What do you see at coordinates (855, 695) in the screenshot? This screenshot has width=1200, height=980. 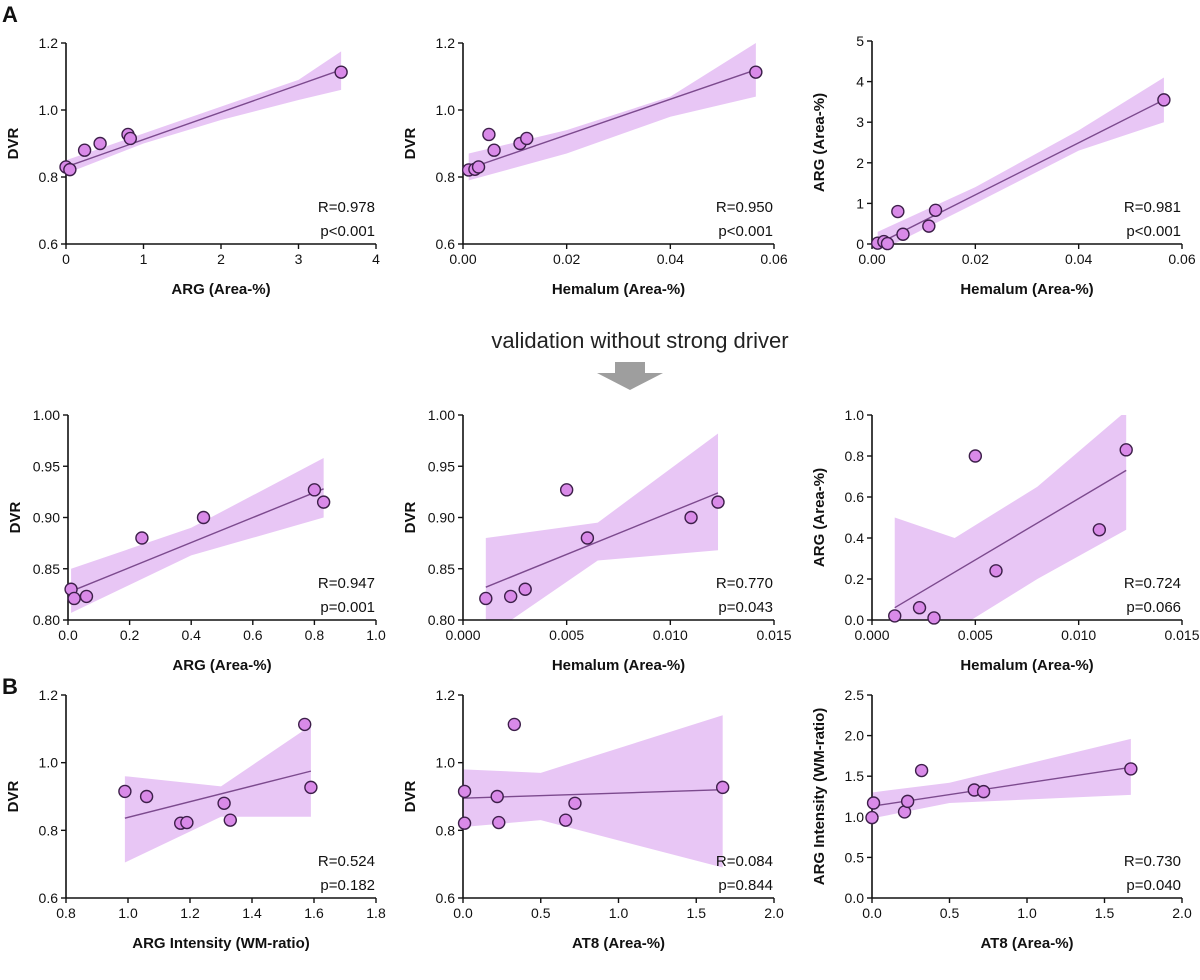 I see `y-tick-label: 2.5` at bounding box center [855, 695].